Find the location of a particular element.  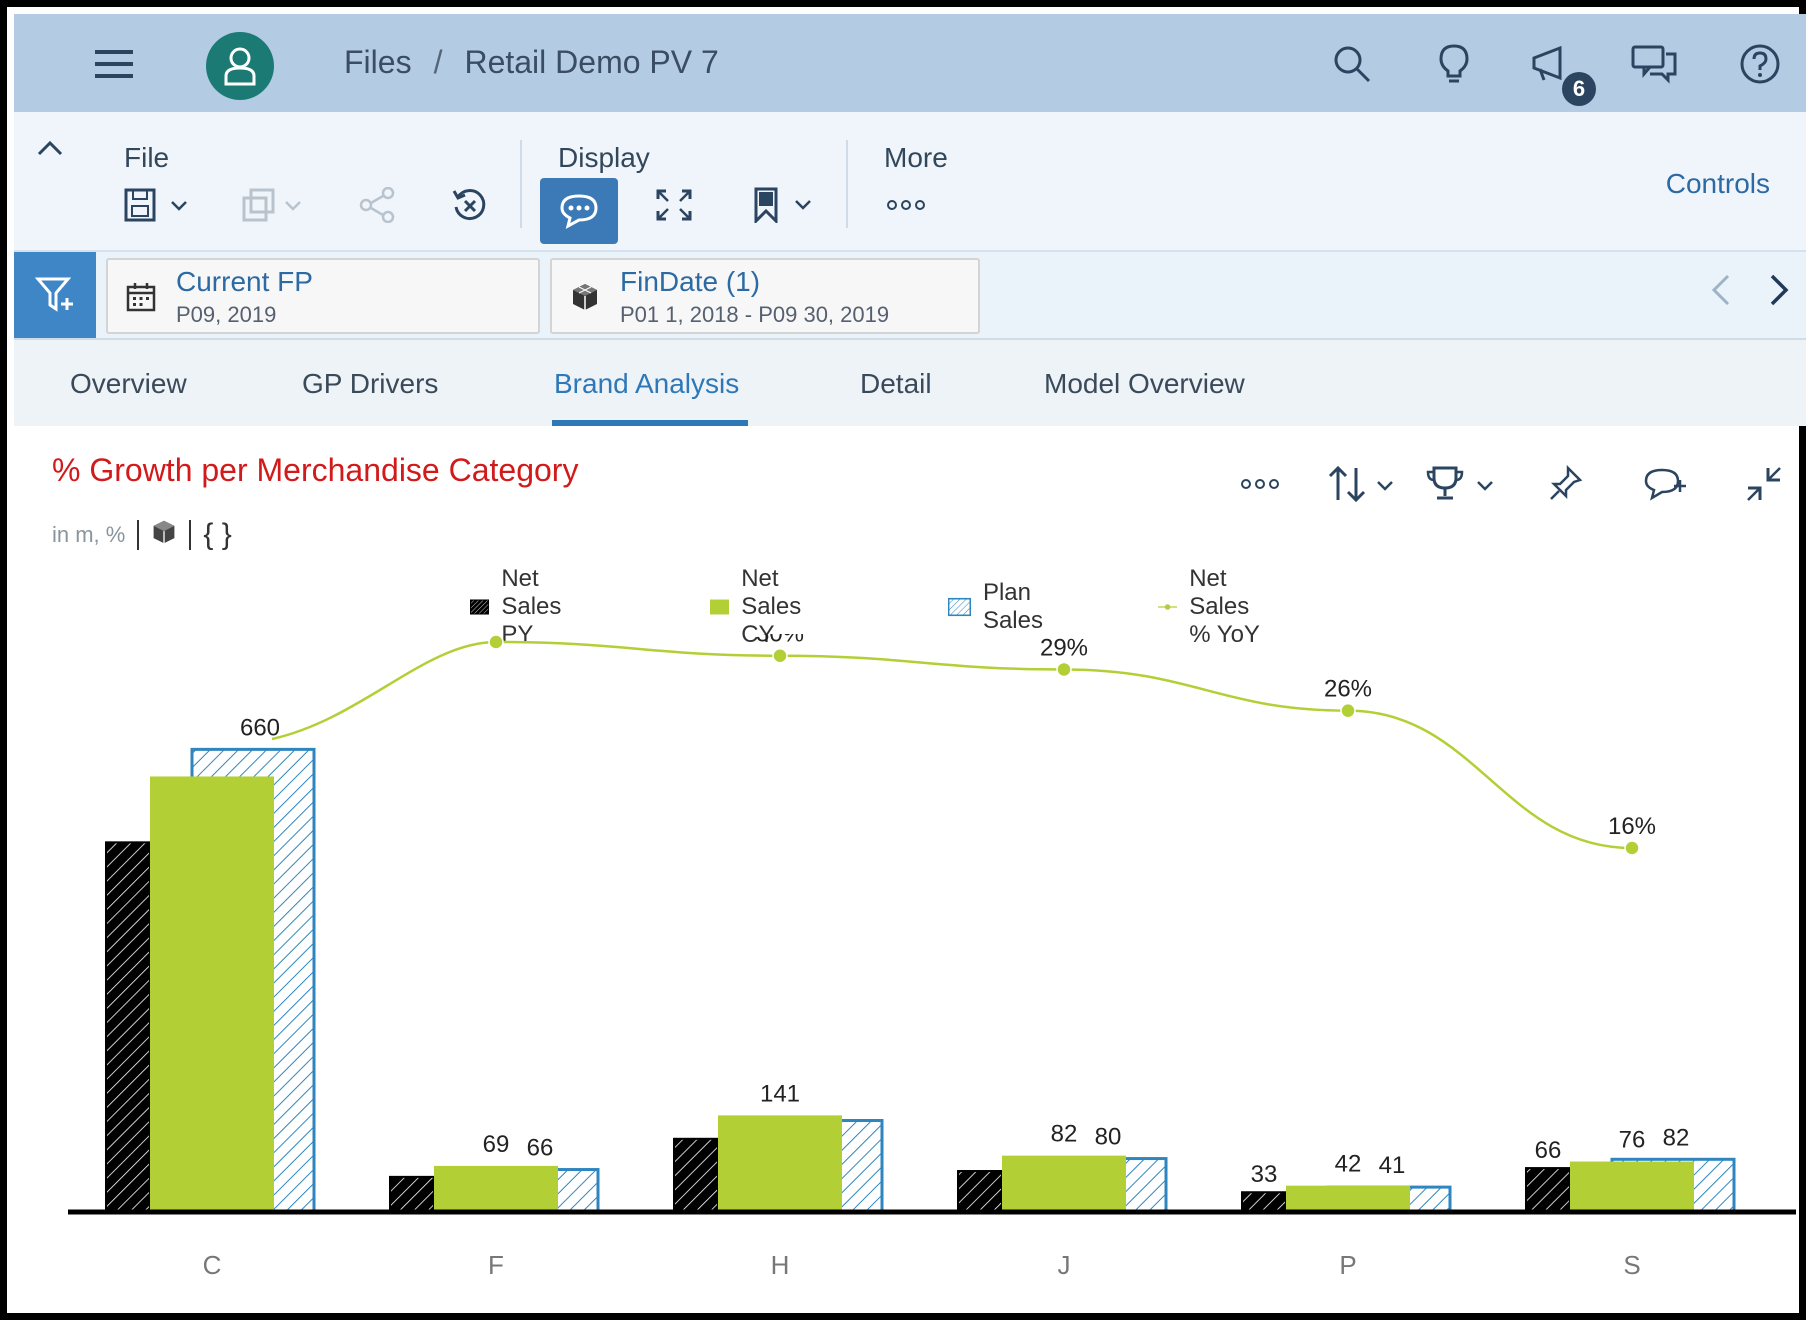

tab-detail: Detail is located at coordinates (896, 383).